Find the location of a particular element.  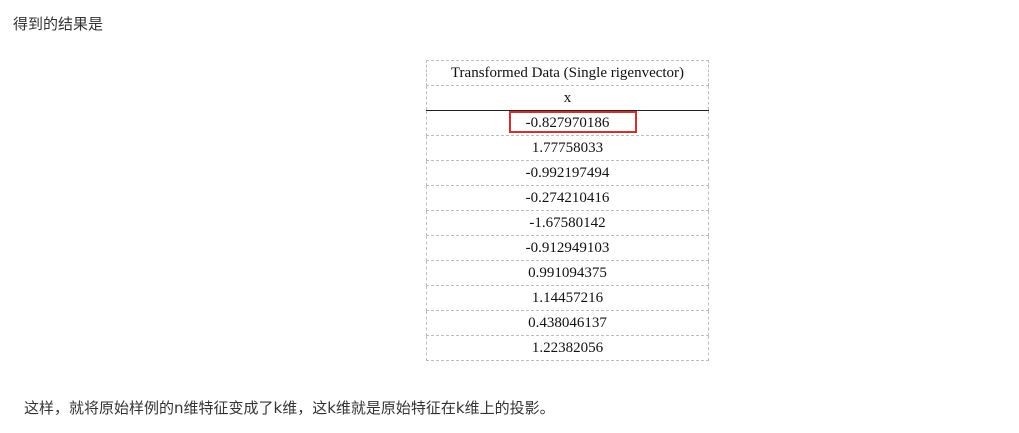

table-cell: -0.827970186 is located at coordinates (567, 123).